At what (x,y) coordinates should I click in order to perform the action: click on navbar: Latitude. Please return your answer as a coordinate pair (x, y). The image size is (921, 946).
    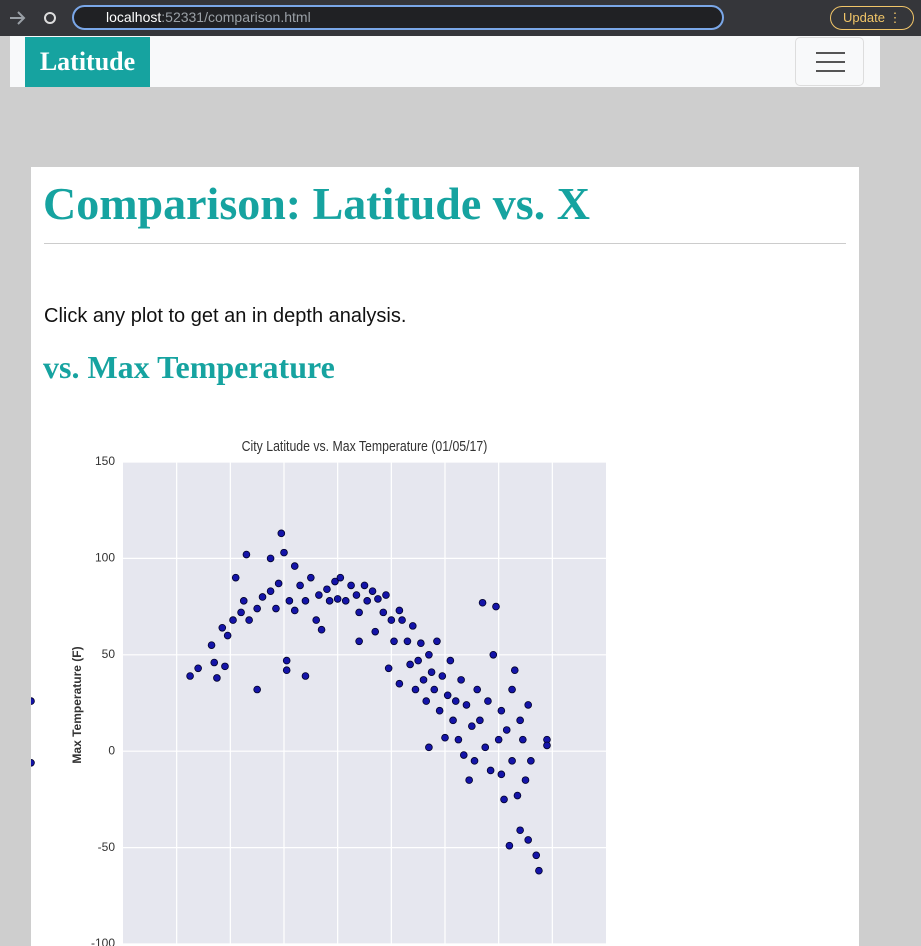
    Looking at the image, I should click on (445, 61).